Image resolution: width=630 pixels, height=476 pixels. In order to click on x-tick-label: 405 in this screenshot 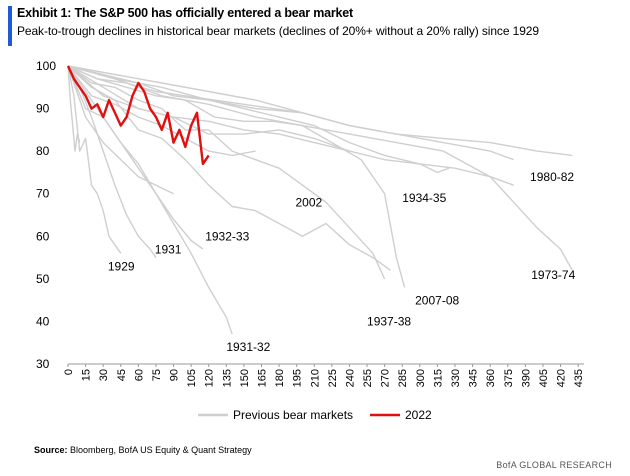, I will do `click(544, 378)`.